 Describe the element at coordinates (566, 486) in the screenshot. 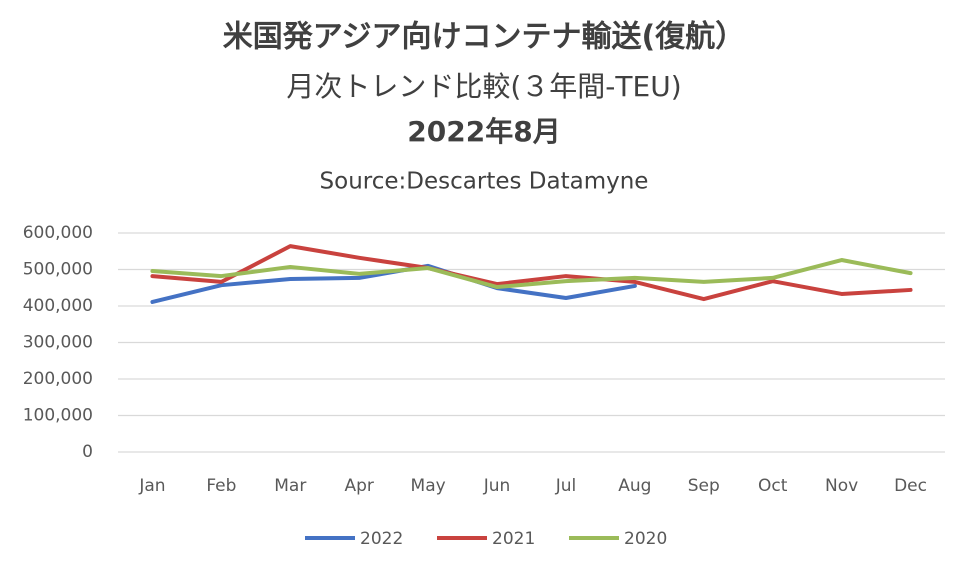

I see `x-tick-label: Jul` at that location.